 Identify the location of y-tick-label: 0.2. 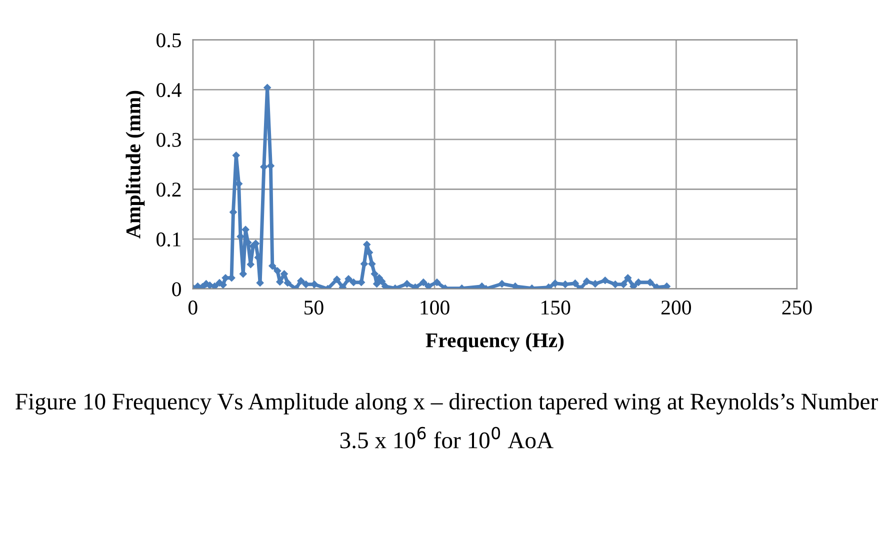
(168, 189).